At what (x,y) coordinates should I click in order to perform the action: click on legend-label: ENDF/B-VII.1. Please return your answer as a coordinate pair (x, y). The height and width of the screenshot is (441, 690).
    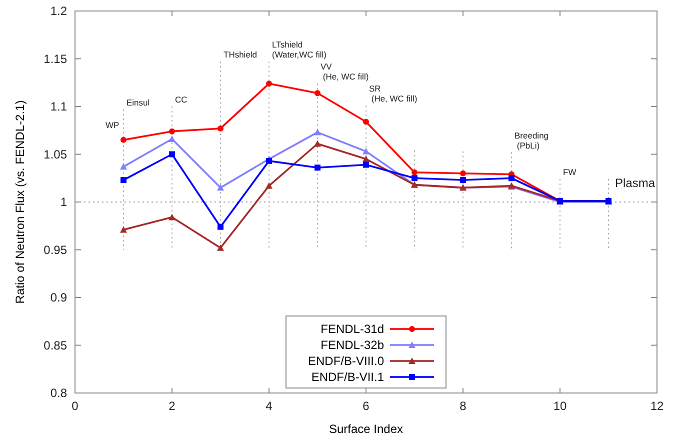
    Looking at the image, I should click on (347, 377).